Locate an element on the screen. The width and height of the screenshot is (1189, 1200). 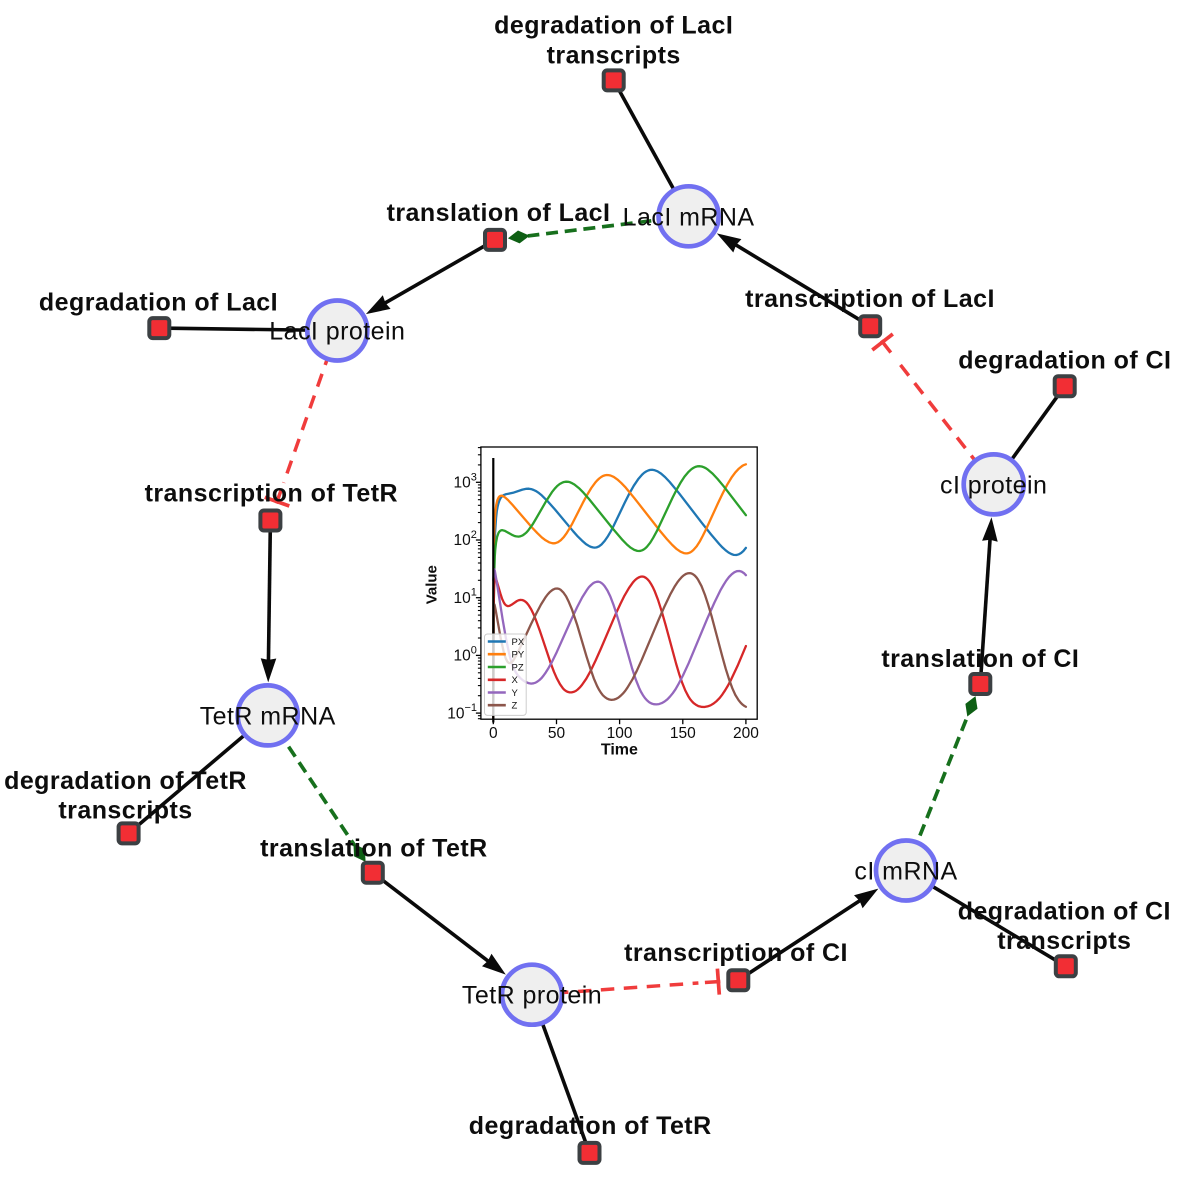
svg-text: Z is located at coordinates (515, 706).